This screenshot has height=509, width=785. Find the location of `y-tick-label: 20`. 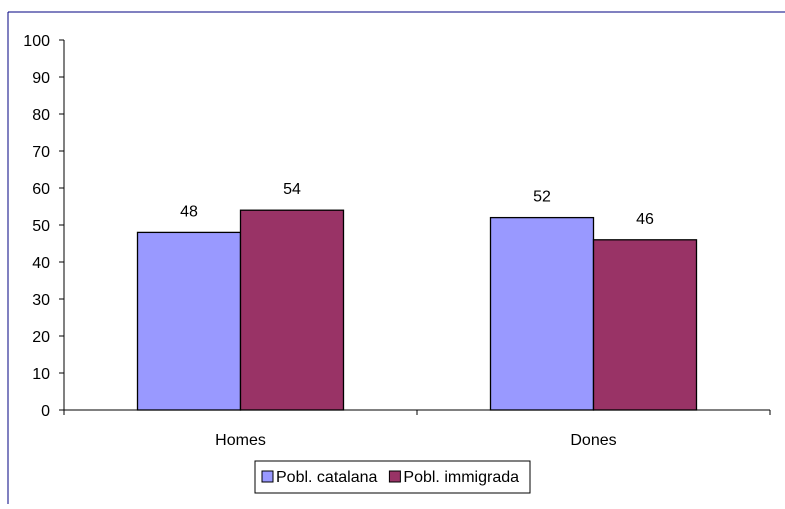

y-tick-label: 20 is located at coordinates (41, 337).